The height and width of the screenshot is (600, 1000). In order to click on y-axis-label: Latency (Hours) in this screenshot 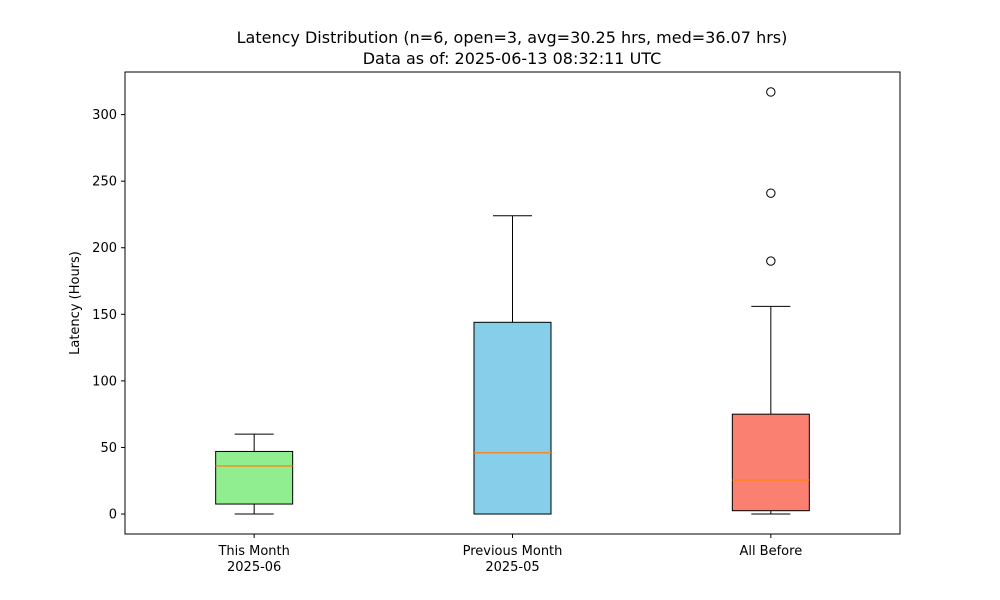, I will do `click(75, 303)`.